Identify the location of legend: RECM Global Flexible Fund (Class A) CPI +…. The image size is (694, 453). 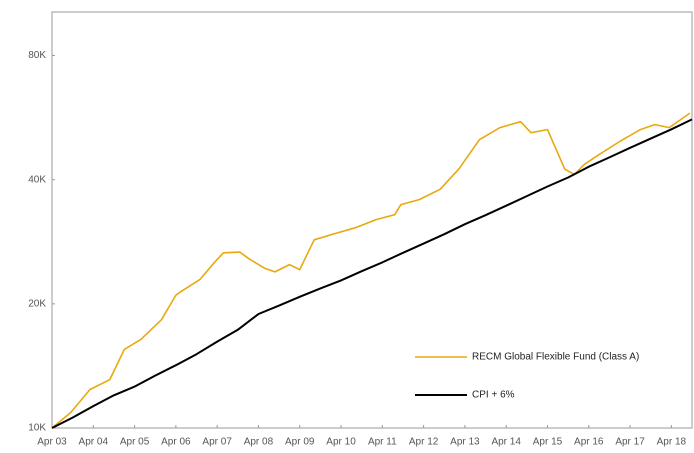
(527, 376).